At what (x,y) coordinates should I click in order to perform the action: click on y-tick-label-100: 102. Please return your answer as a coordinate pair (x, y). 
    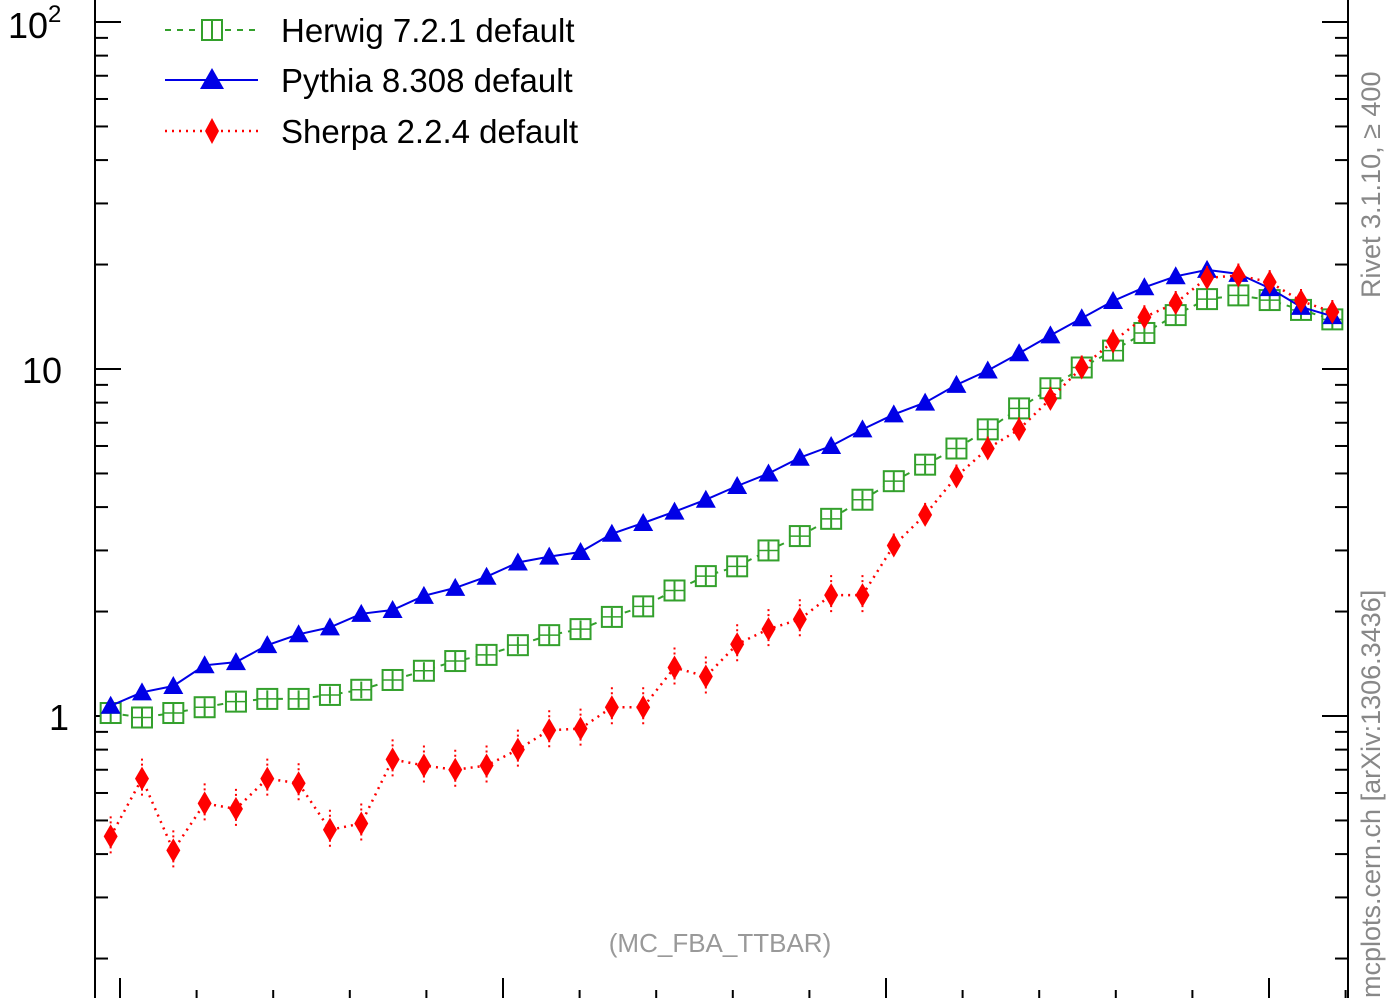
    Looking at the image, I should click on (34, 23).